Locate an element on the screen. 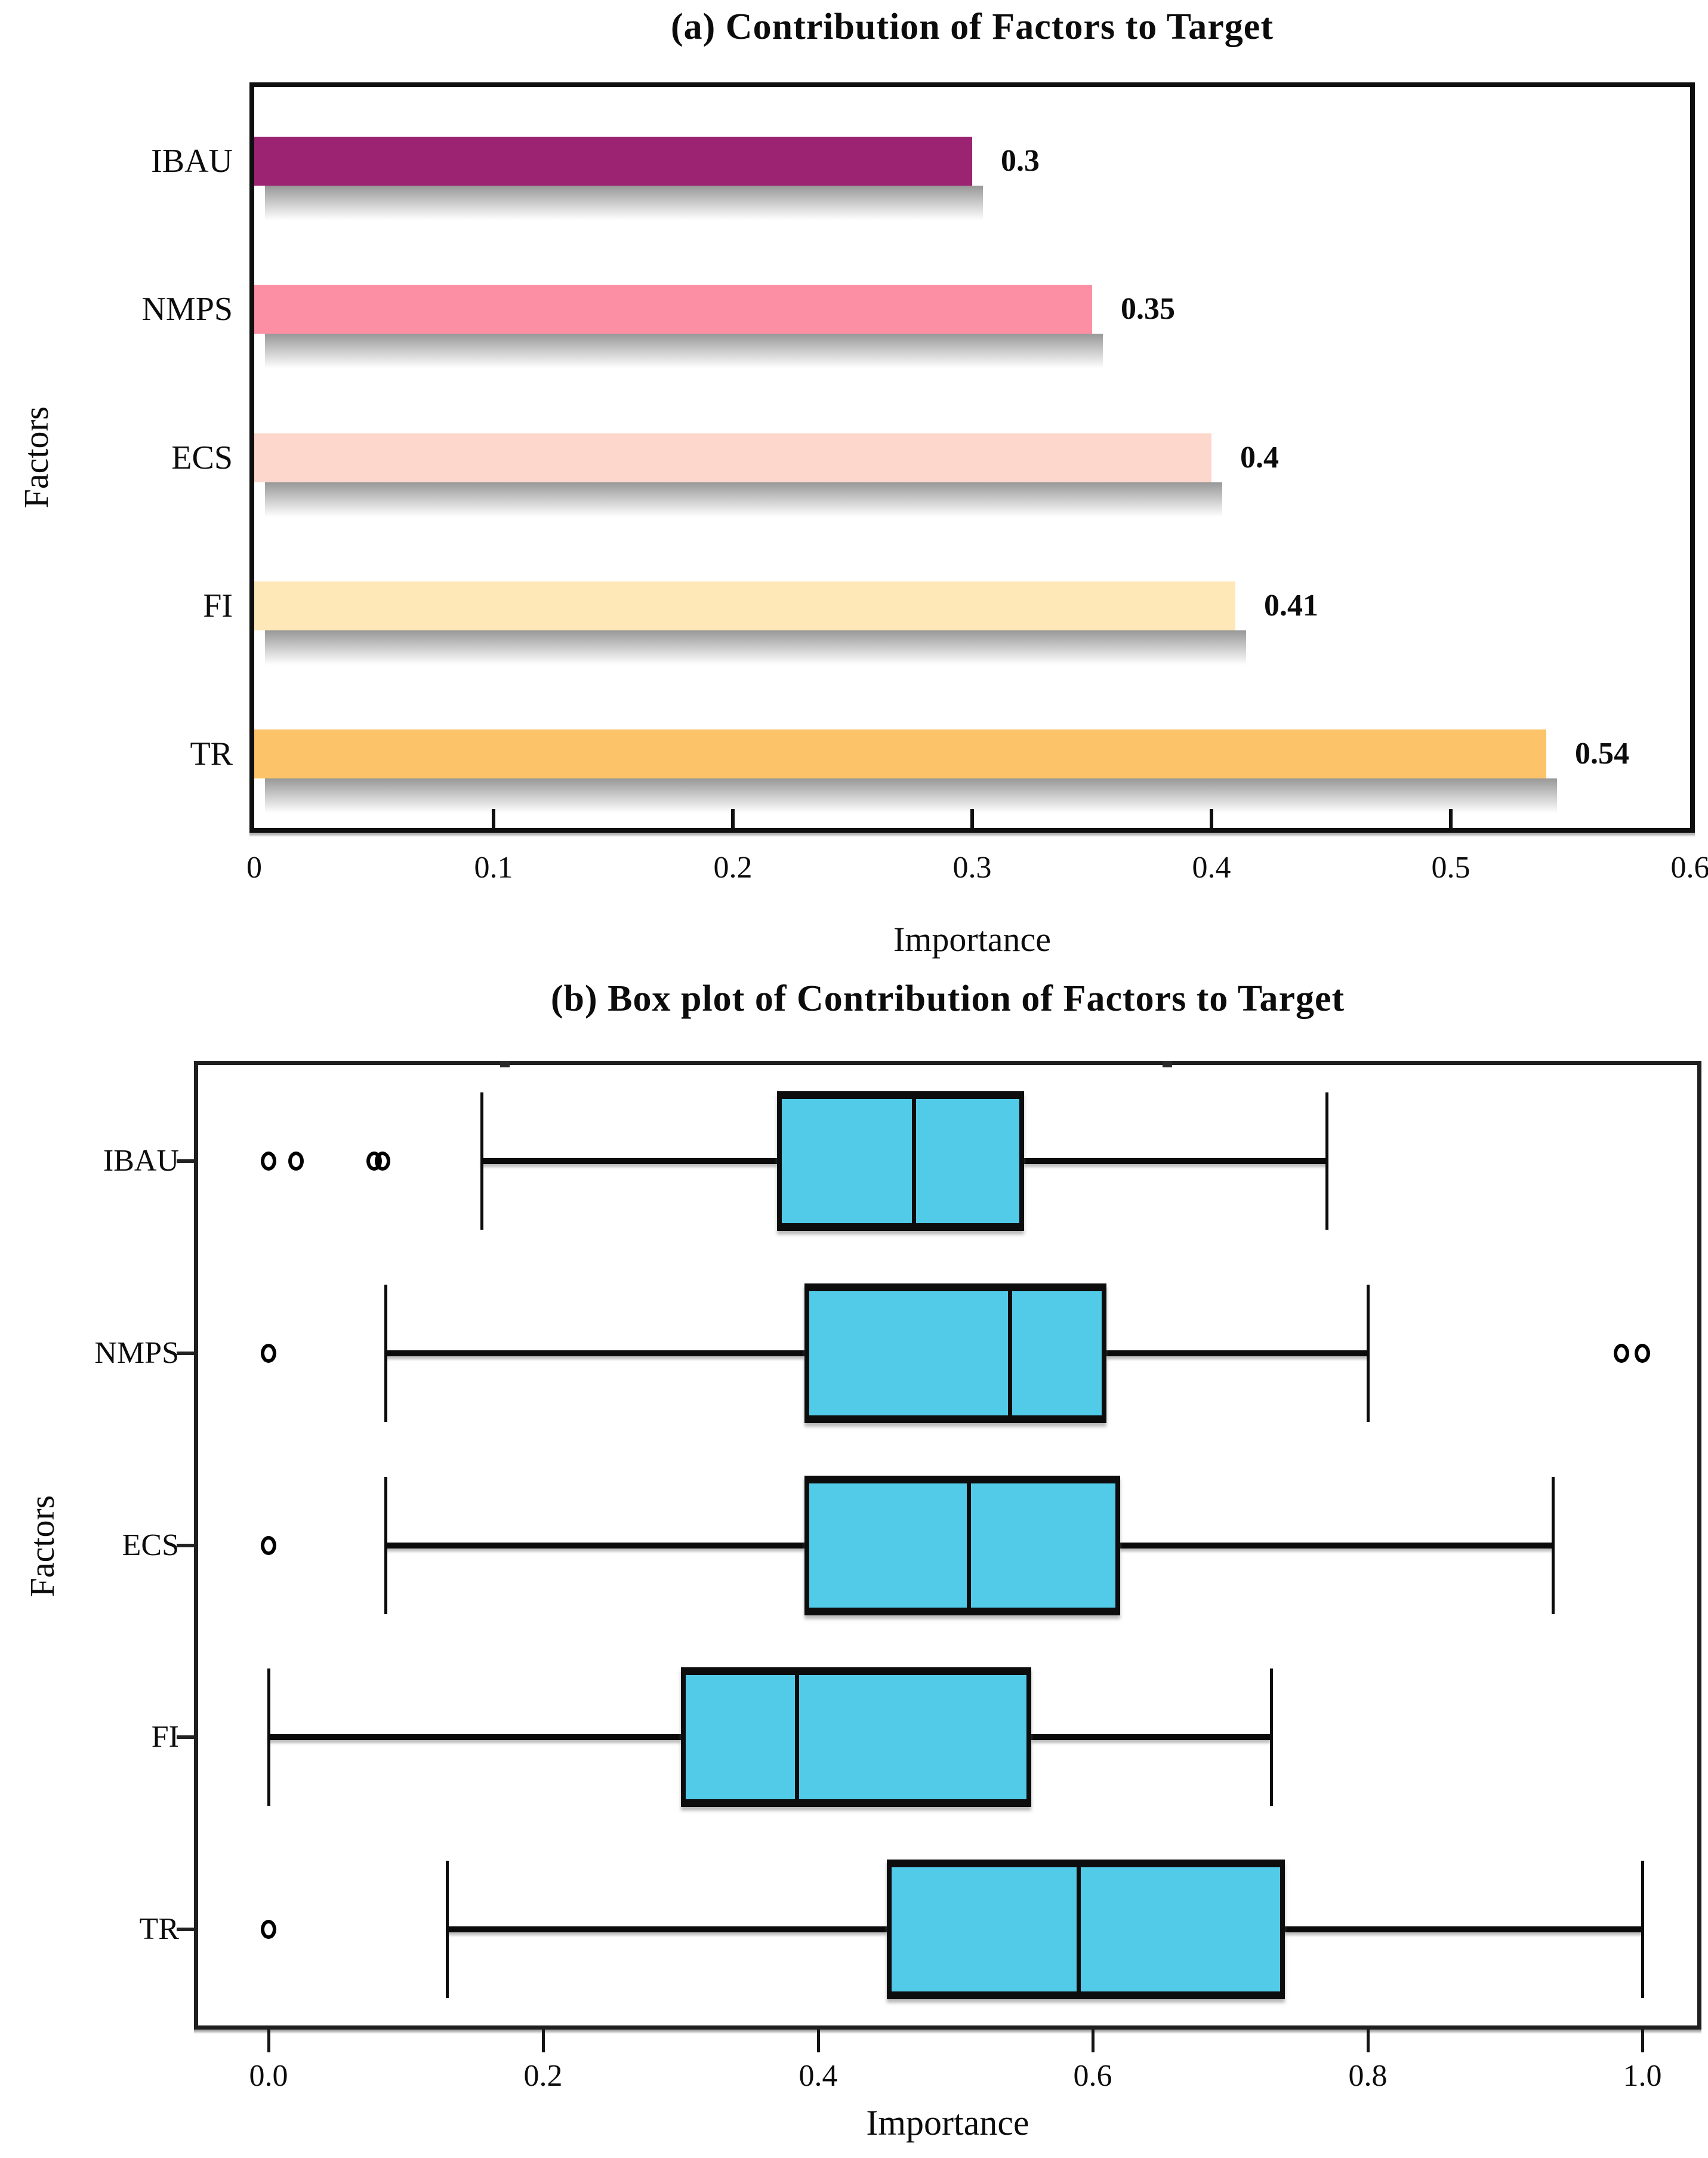 The height and width of the screenshot is (2158, 1708). bar-value-label: 0.3 is located at coordinates (1020, 161).